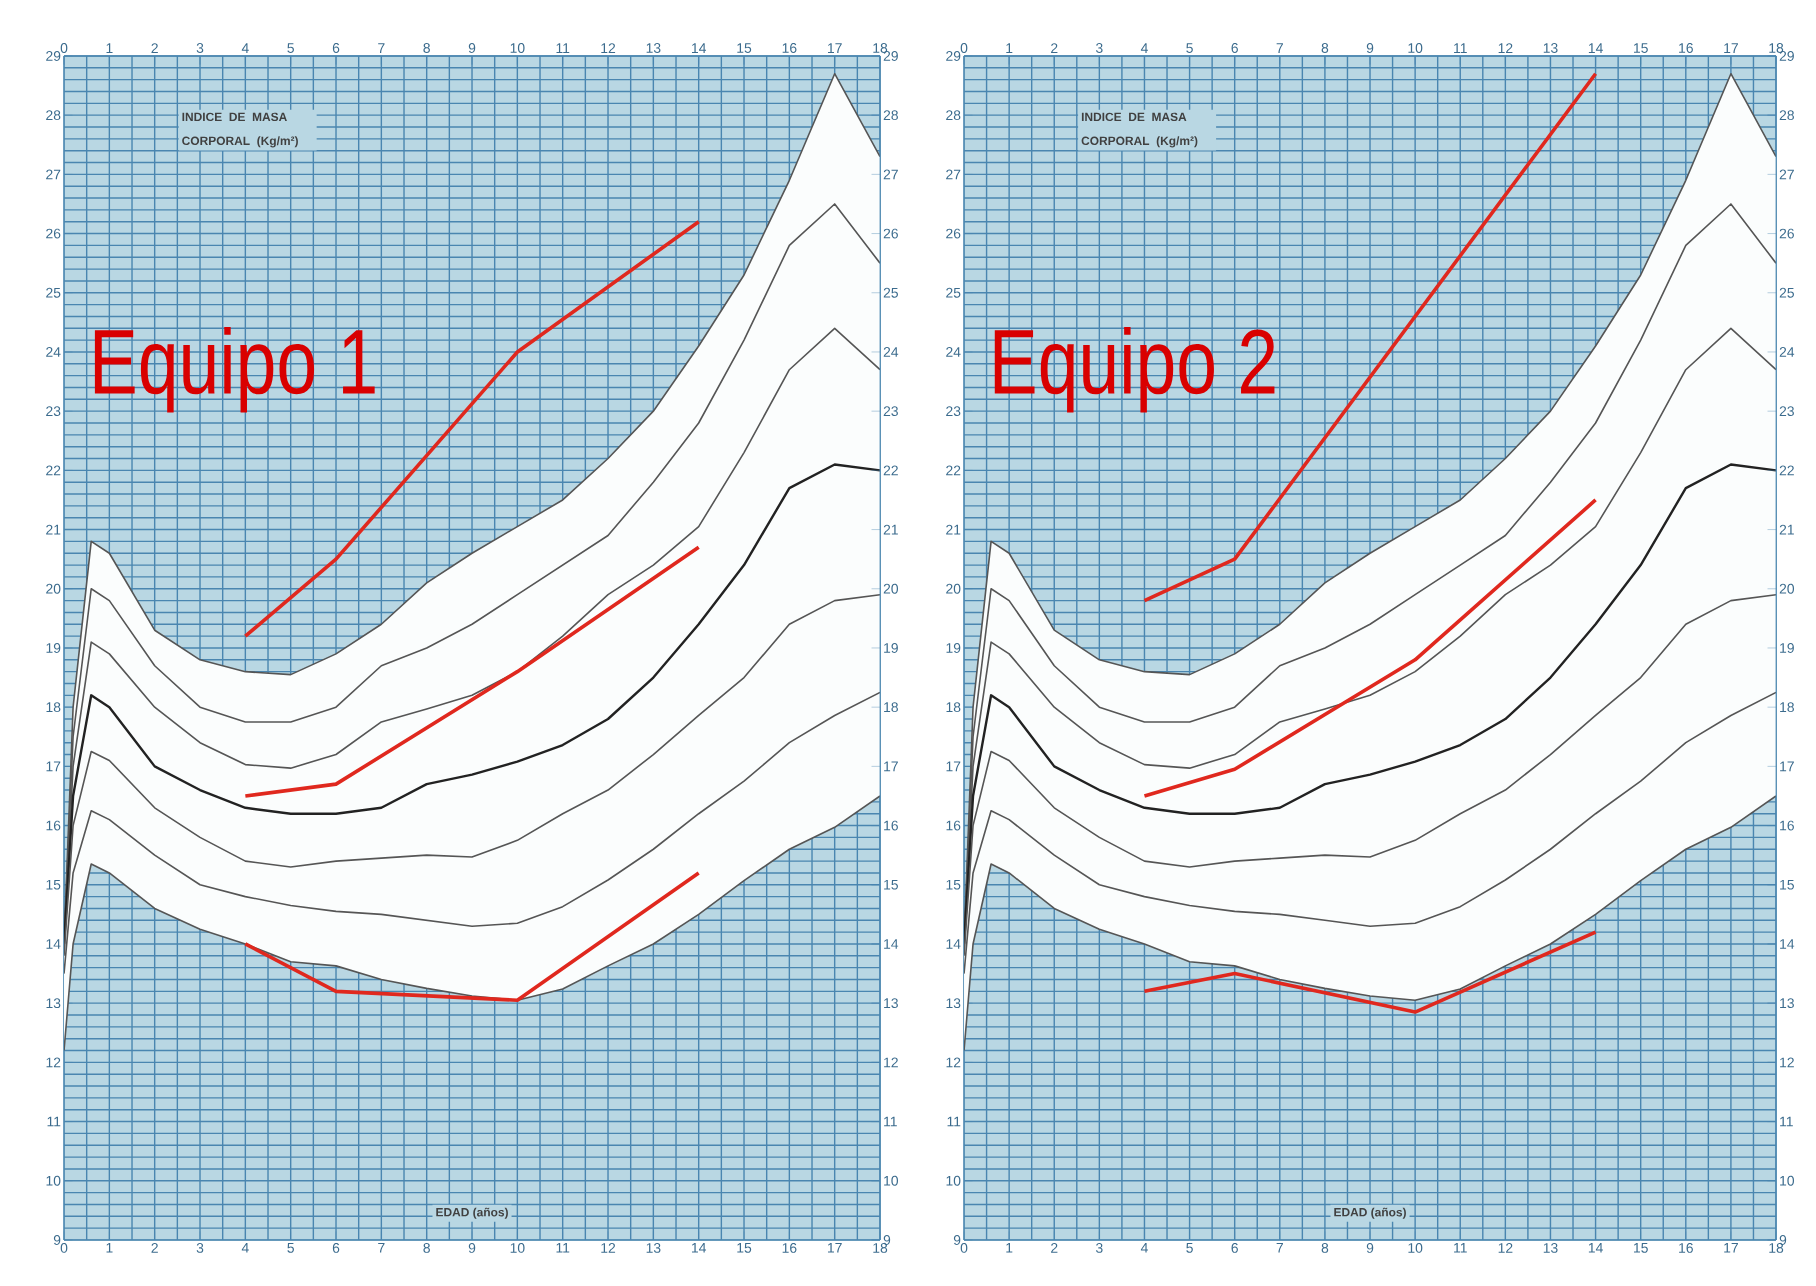 The width and height of the screenshot is (1816, 1286). What do you see at coordinates (234, 370) in the screenshot?
I see `text: Equipo 1` at bounding box center [234, 370].